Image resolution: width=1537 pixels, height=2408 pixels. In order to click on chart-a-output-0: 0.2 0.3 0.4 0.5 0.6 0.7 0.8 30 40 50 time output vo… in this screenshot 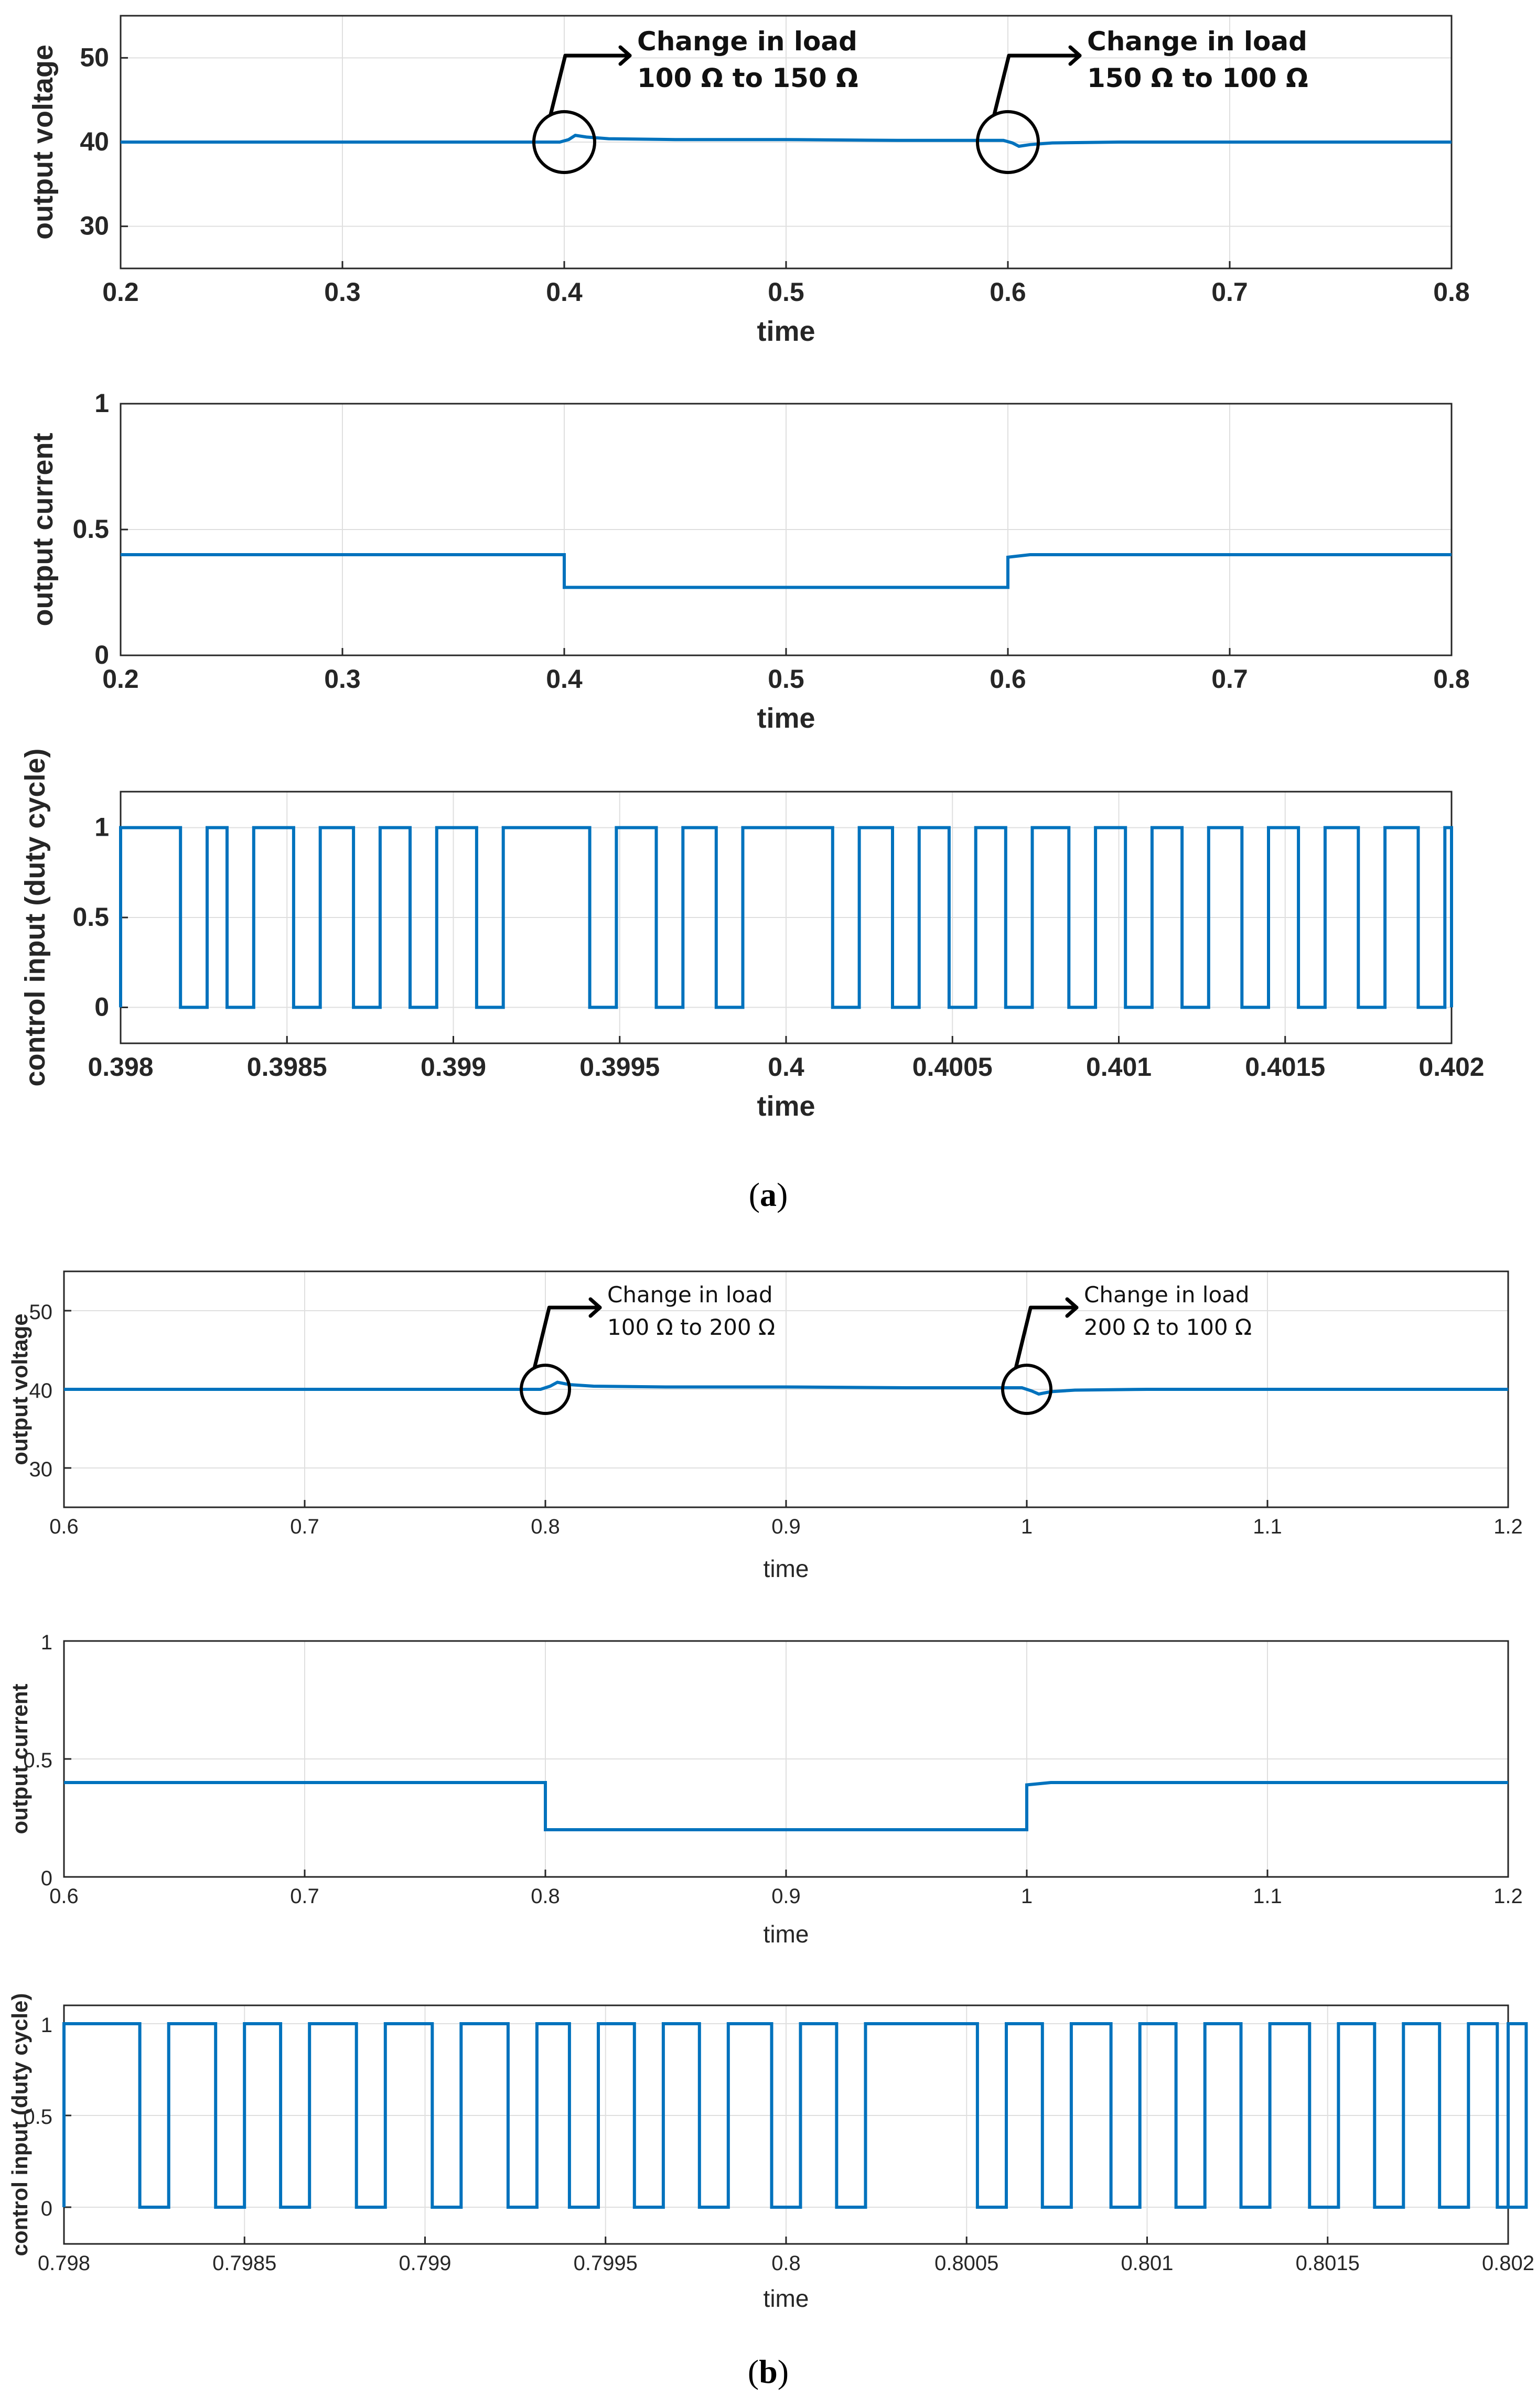, I will do `click(748, 181)`.